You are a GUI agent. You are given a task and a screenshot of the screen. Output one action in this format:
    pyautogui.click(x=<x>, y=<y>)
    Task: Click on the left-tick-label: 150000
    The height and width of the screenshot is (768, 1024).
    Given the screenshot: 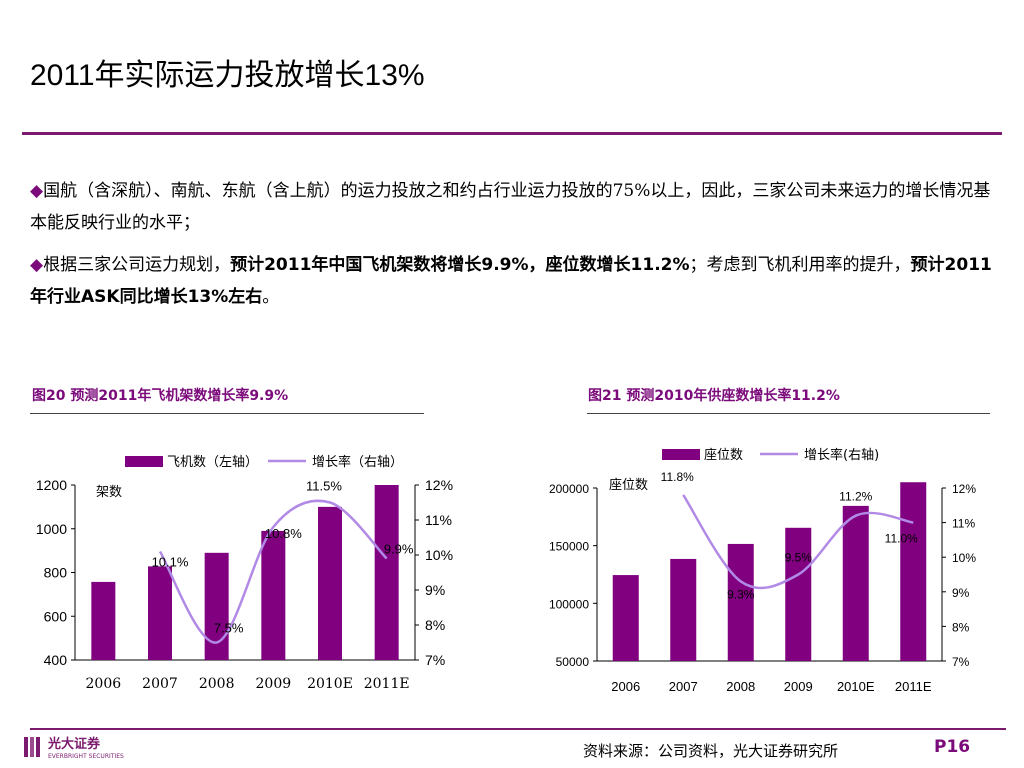 What is the action you would take?
    pyautogui.click(x=569, y=547)
    